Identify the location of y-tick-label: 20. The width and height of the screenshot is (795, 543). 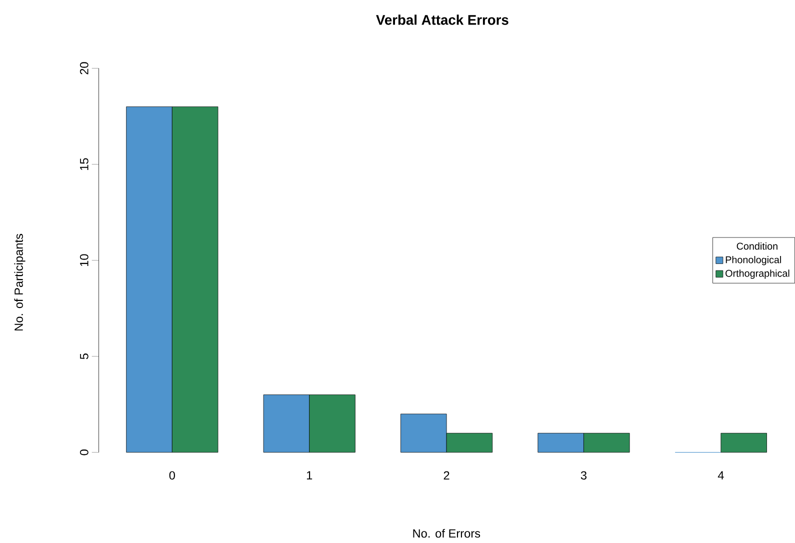
(84, 68).